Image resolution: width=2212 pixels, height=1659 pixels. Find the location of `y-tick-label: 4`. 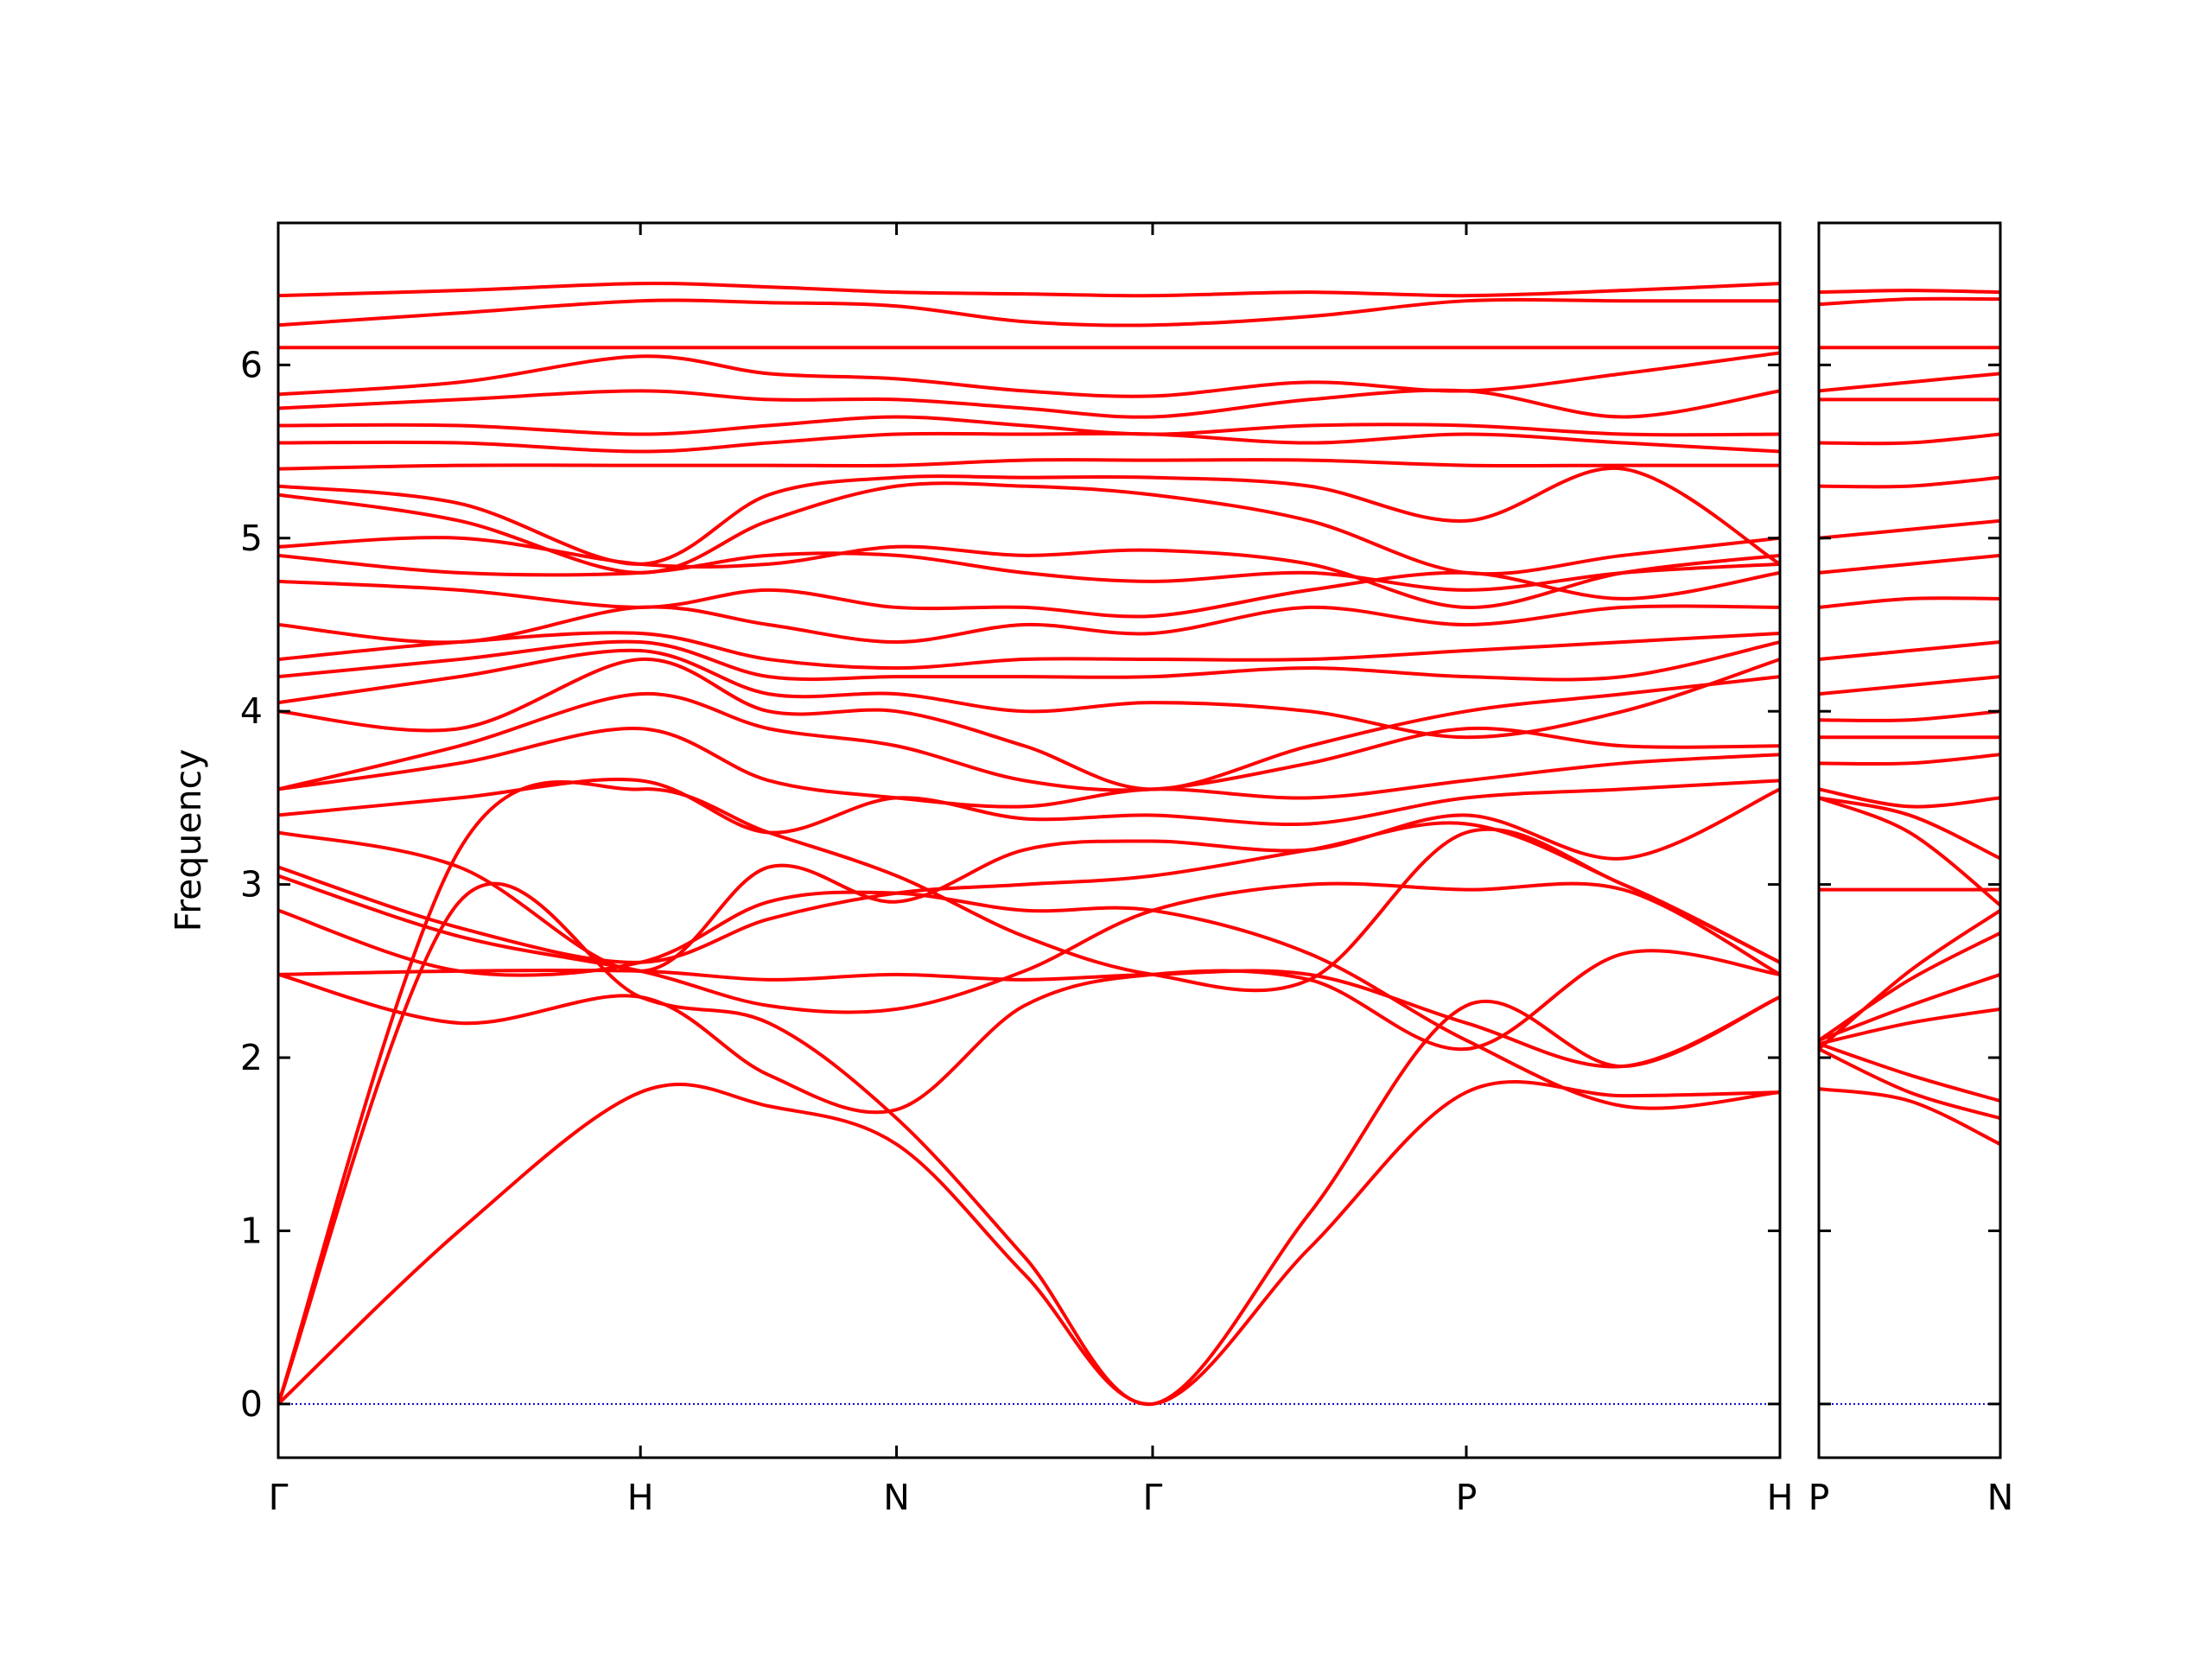

y-tick-label: 4 is located at coordinates (251, 711).